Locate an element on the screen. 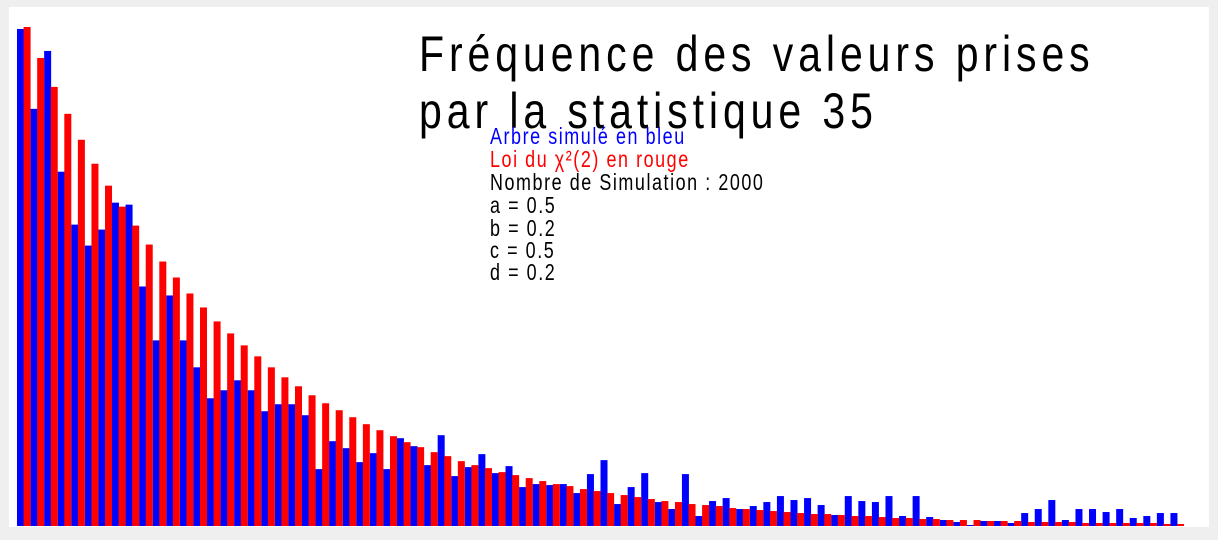 This screenshot has height=540, width=1218. param-b-label: b = 0.2 is located at coordinates (523, 228).